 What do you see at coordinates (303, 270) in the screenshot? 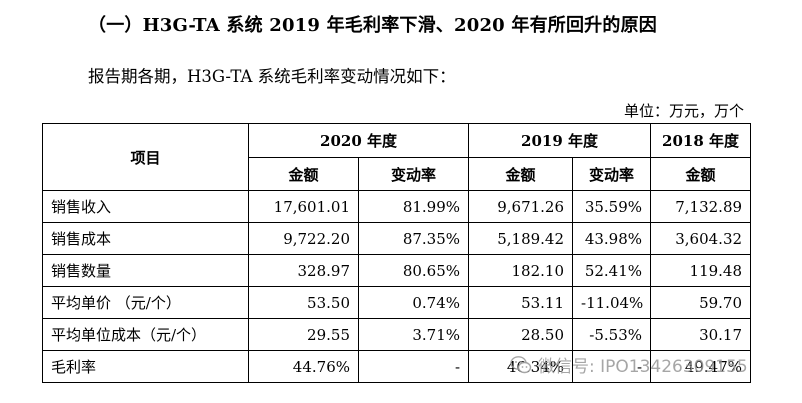
I see `cell-amount-2020: 328.97` at bounding box center [303, 270].